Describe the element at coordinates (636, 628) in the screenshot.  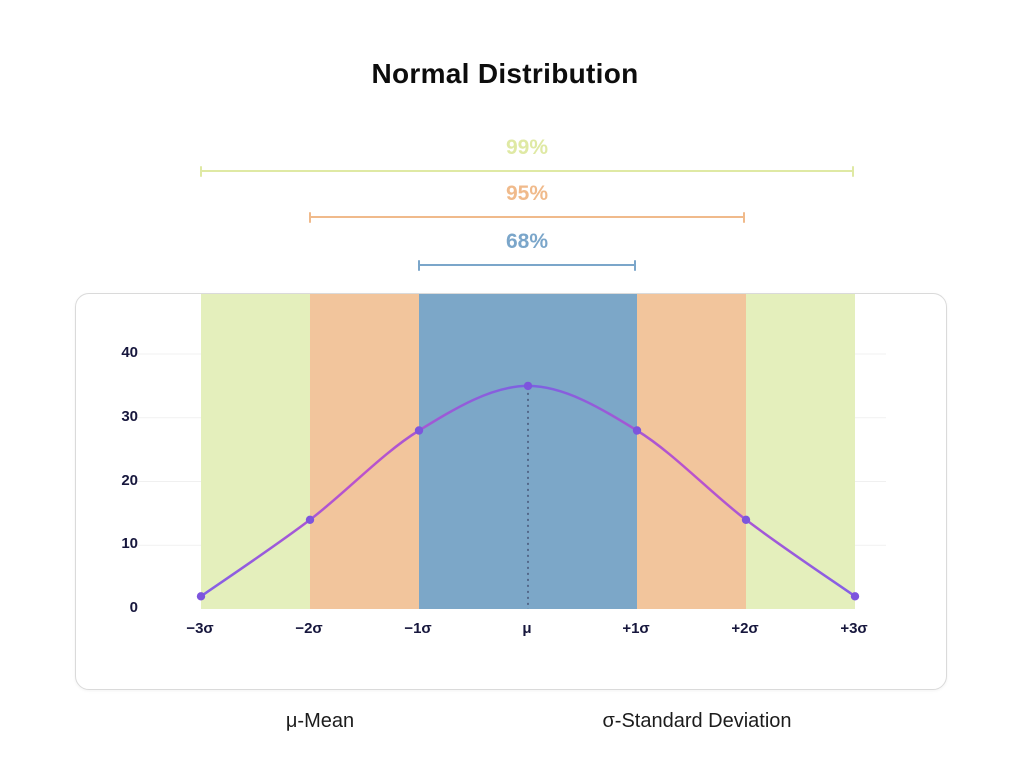
I see `x-tick-label: +1σ` at that location.